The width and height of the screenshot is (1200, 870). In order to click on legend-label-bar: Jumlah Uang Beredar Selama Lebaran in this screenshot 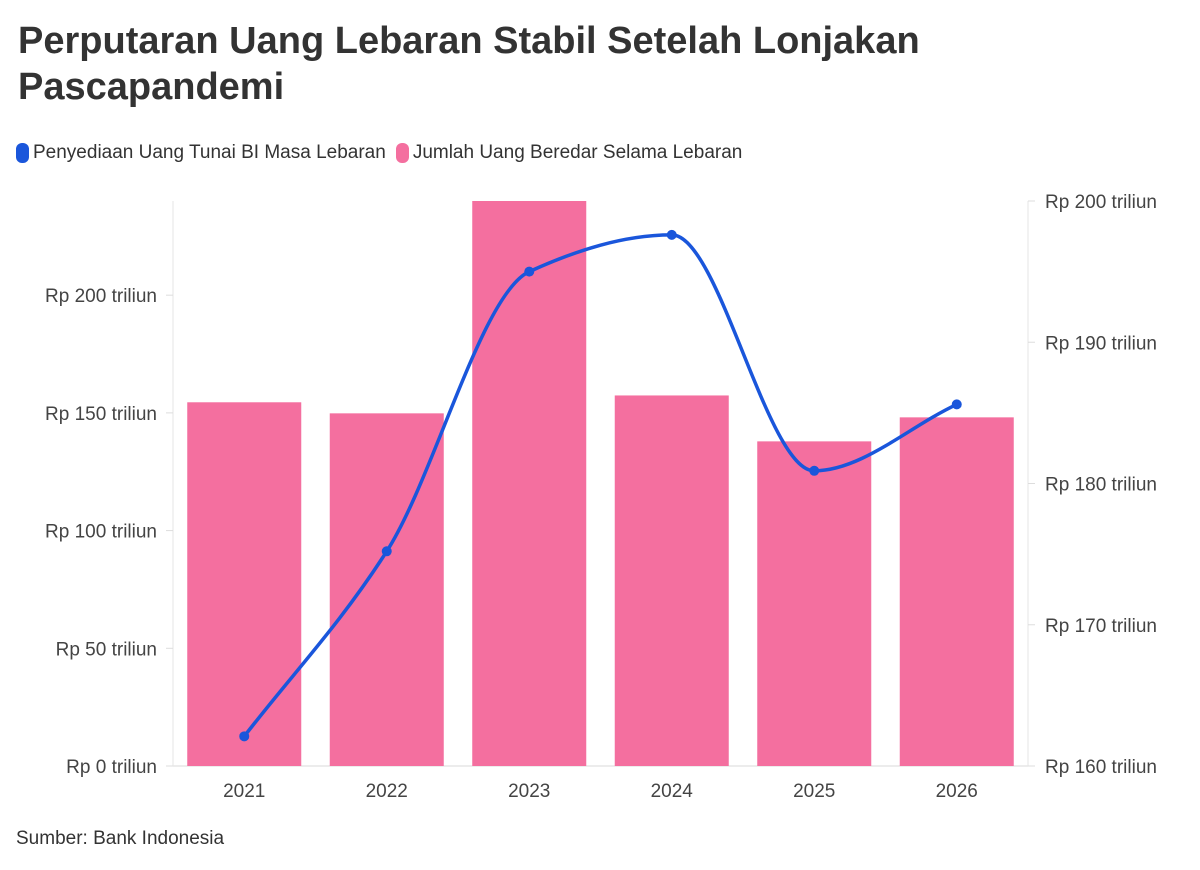, I will do `click(577, 152)`.